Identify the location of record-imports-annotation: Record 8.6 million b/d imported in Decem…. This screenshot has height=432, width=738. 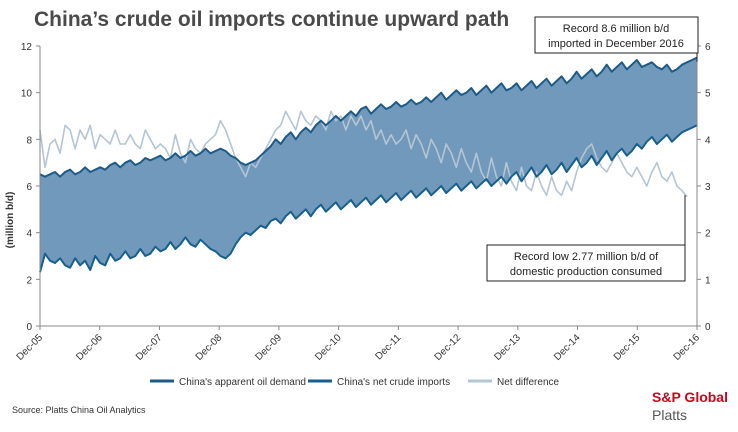
(616, 39).